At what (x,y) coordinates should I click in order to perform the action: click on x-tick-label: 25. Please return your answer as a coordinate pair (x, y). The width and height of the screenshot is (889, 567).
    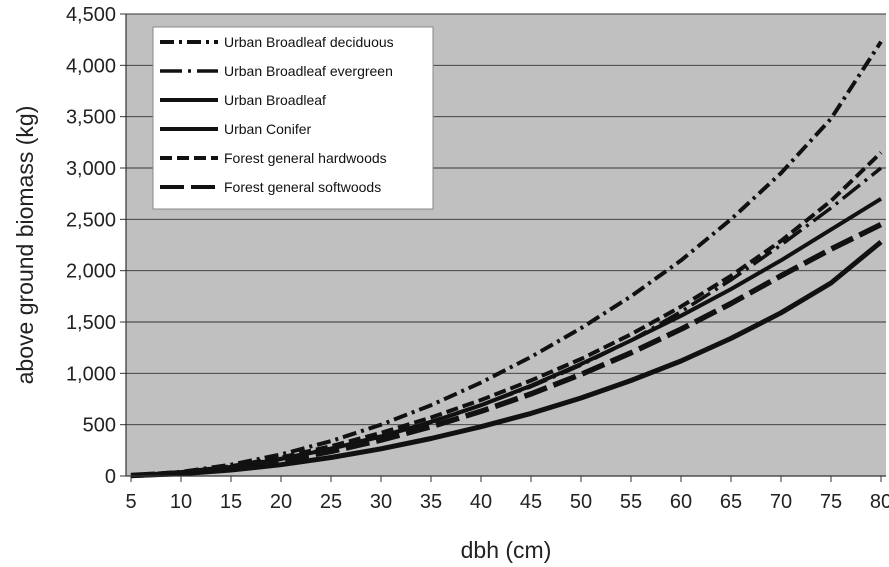
    Looking at the image, I should click on (331, 502).